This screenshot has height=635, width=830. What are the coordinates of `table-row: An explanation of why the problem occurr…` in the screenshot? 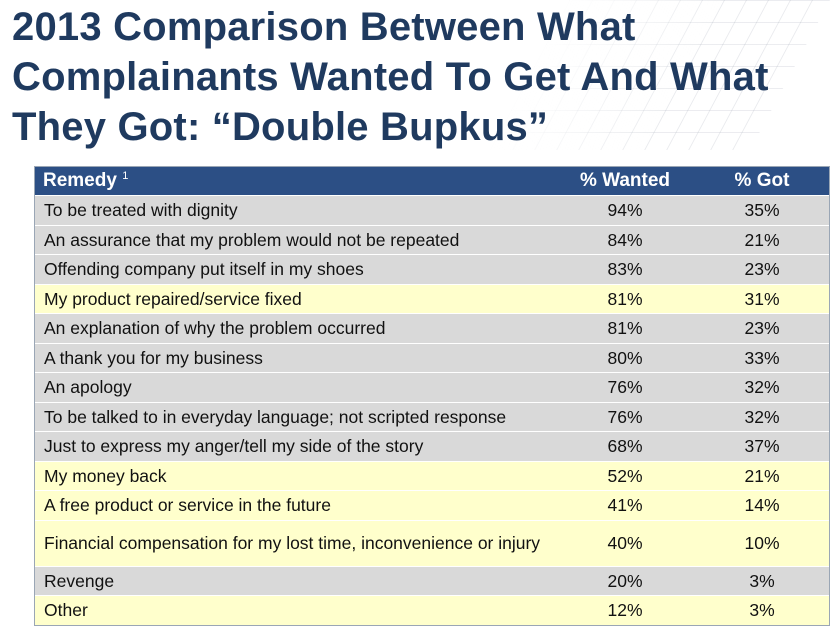 It's located at (432, 328).